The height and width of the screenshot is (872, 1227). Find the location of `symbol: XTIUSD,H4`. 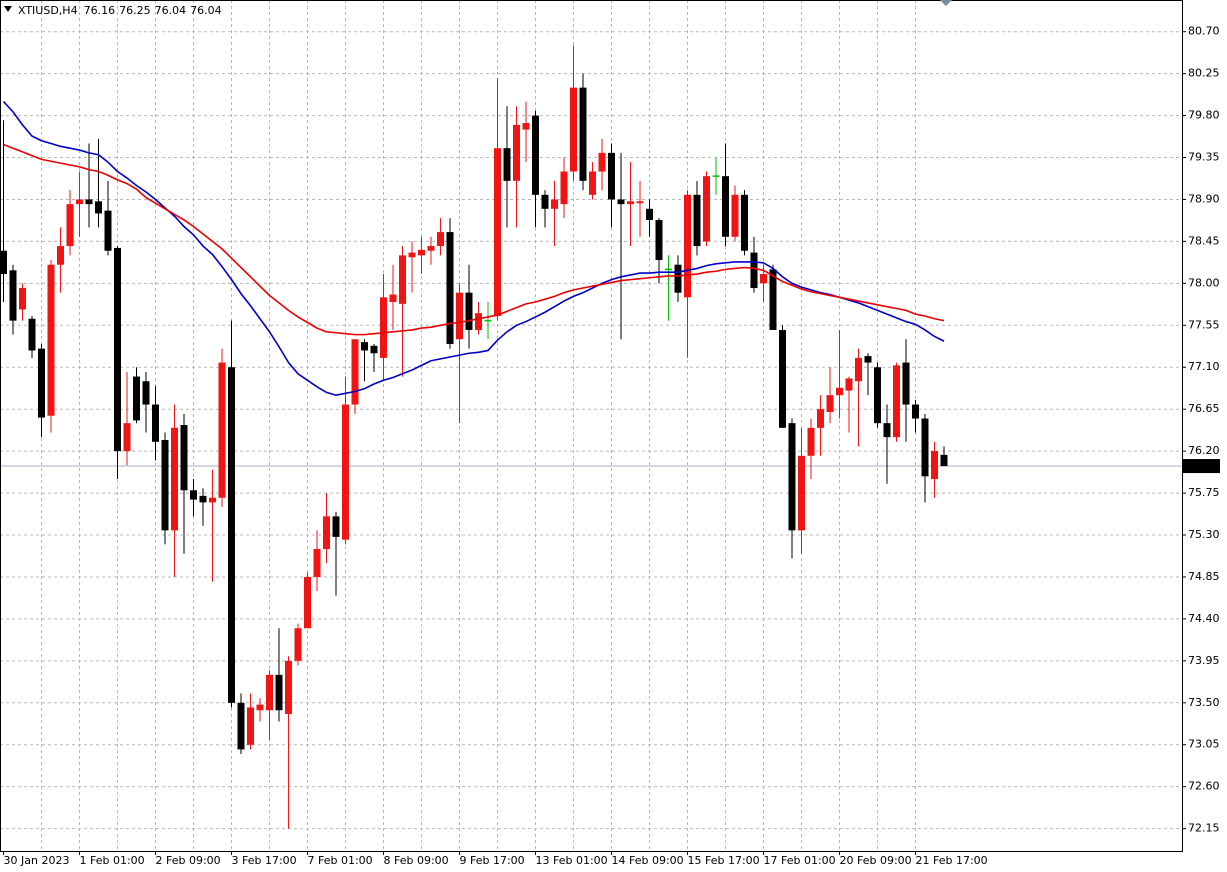

symbol: XTIUSD,H4 is located at coordinates (48, 10).